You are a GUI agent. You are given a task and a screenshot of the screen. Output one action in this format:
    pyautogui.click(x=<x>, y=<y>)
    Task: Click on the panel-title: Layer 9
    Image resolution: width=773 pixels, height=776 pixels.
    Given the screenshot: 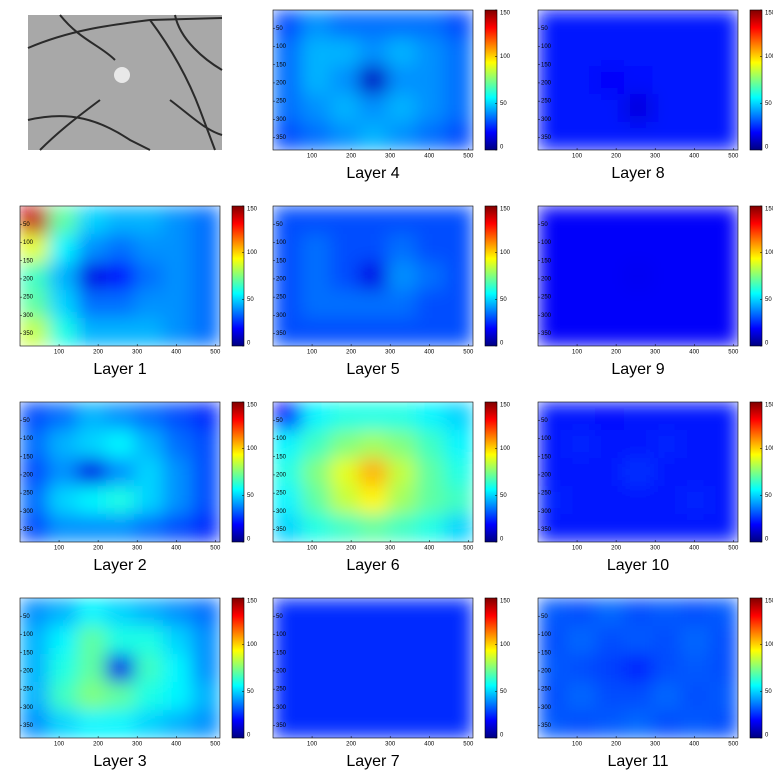 What is the action you would take?
    pyautogui.click(x=637, y=369)
    